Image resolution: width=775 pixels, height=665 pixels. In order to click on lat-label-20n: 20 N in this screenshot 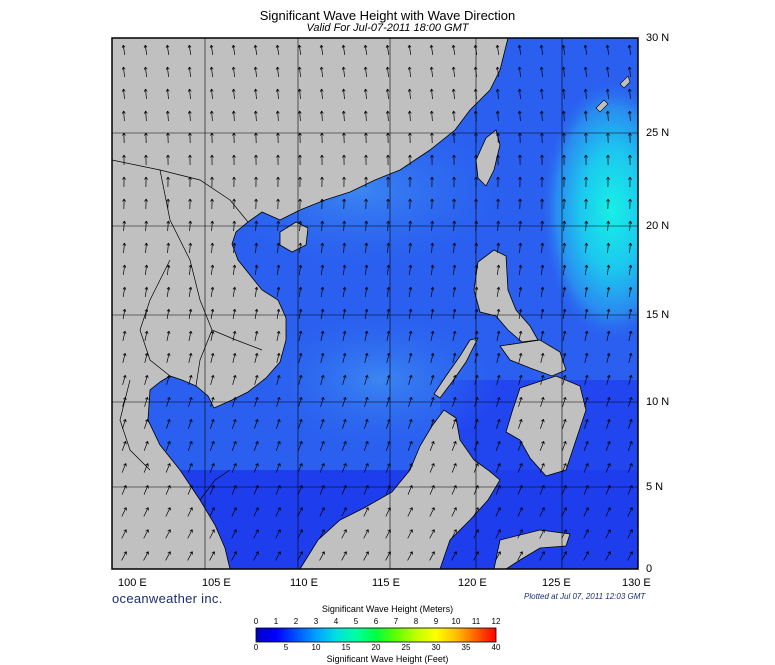, I will do `click(658, 226)`.